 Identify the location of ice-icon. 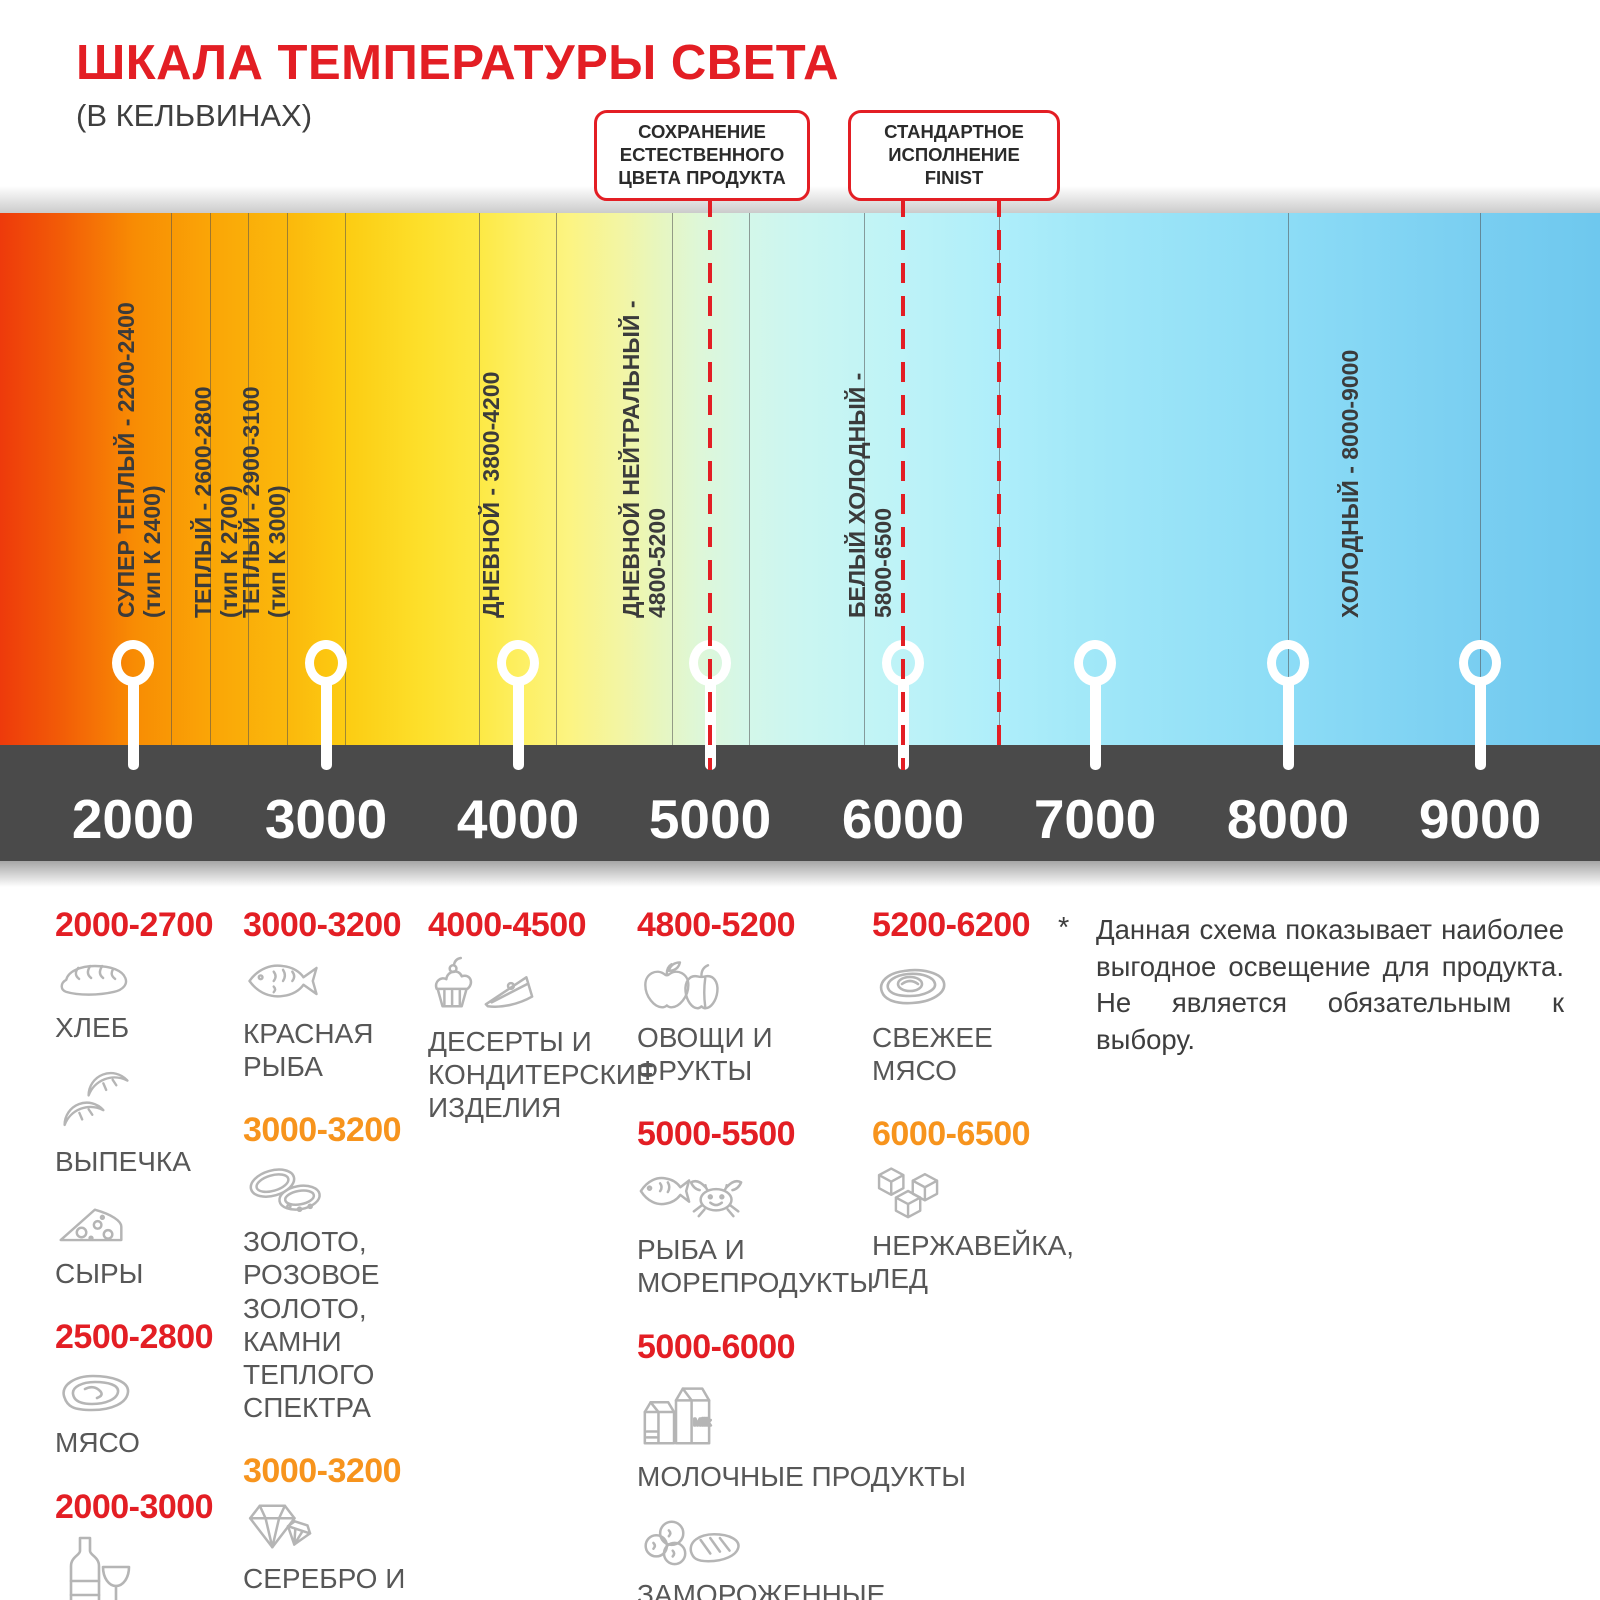
(969, 1193).